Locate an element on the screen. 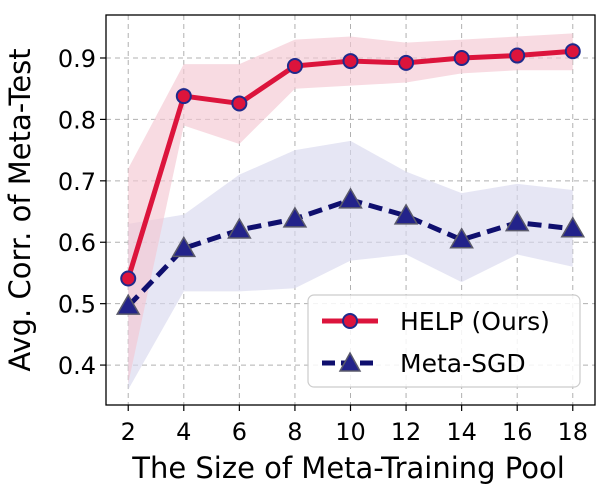 The height and width of the screenshot is (491, 612). legend-label-meta-sgd: Meta-SGD is located at coordinates (463, 363).